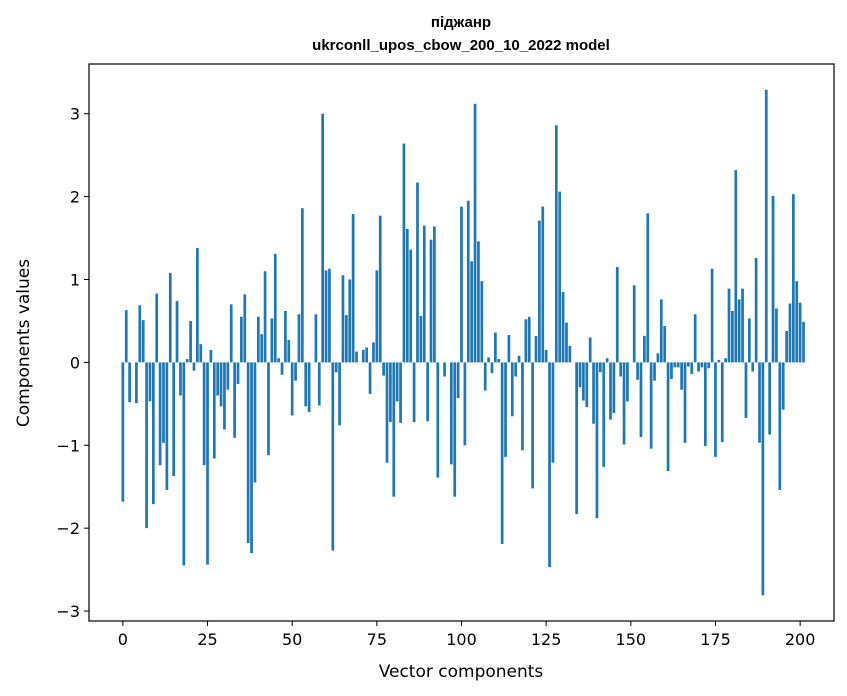 This screenshot has height=696, width=847. Describe the element at coordinates (75, 280) in the screenshot. I see `y-tick-label: 1` at that location.